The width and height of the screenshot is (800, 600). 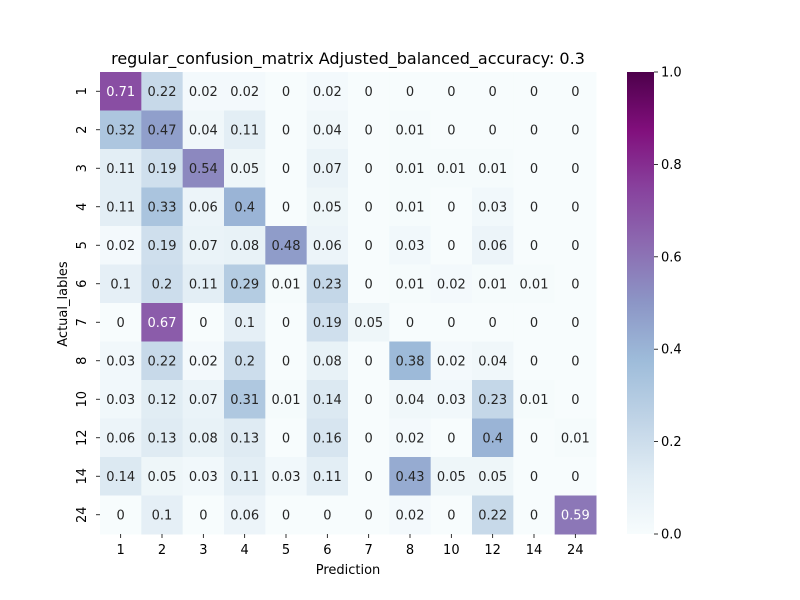 I want to click on cell-value-label: 0.03, so click(x=451, y=400).